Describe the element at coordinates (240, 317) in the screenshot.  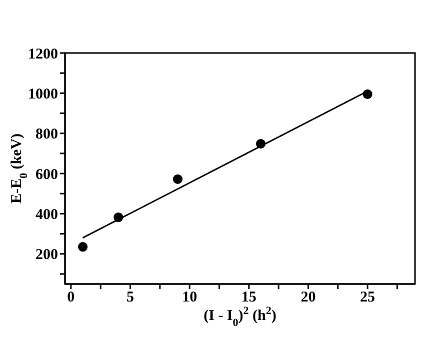
I see `x-axis-title: (I - I$_{0}$)$^{2}$ (h$^{2}$)` at that location.